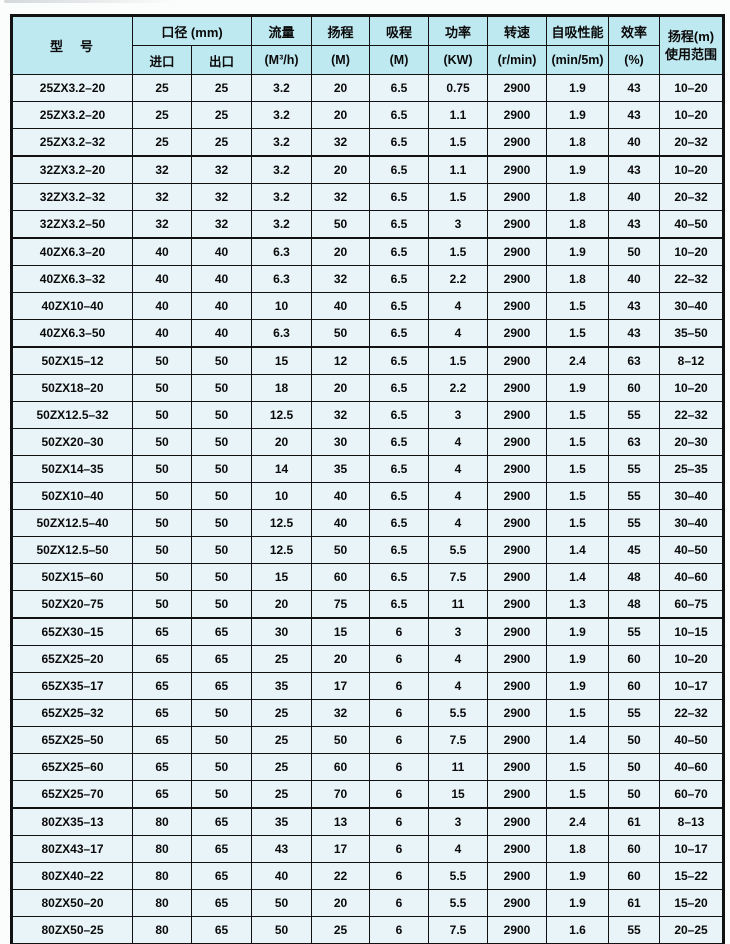 The height and width of the screenshot is (944, 730). What do you see at coordinates (578, 713) in the screenshot?
I see `cell-selfprime: 1.5` at bounding box center [578, 713].